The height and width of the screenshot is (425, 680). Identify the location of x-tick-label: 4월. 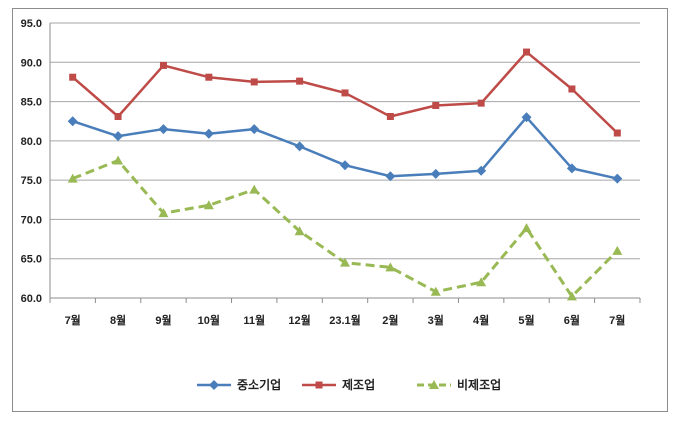
(481, 320).